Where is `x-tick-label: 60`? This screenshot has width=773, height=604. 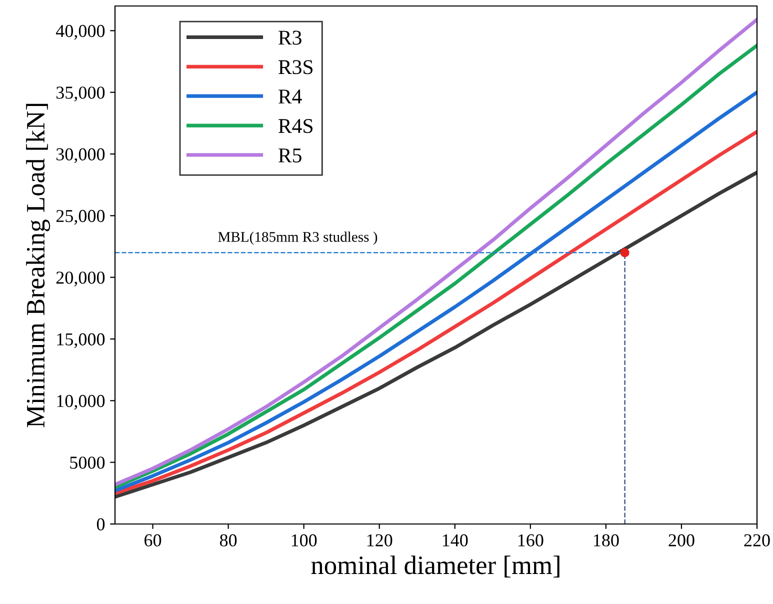 x-tick-label: 60 is located at coordinates (153, 540).